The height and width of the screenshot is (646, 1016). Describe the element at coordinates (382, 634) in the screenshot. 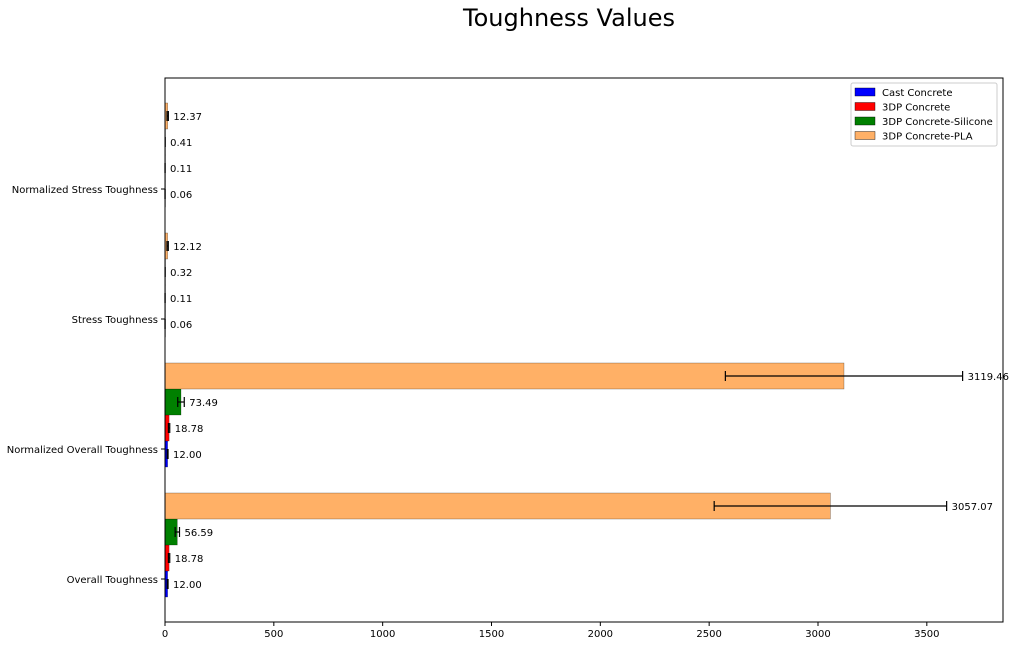

I see `x-tick-label: 1000` at that location.